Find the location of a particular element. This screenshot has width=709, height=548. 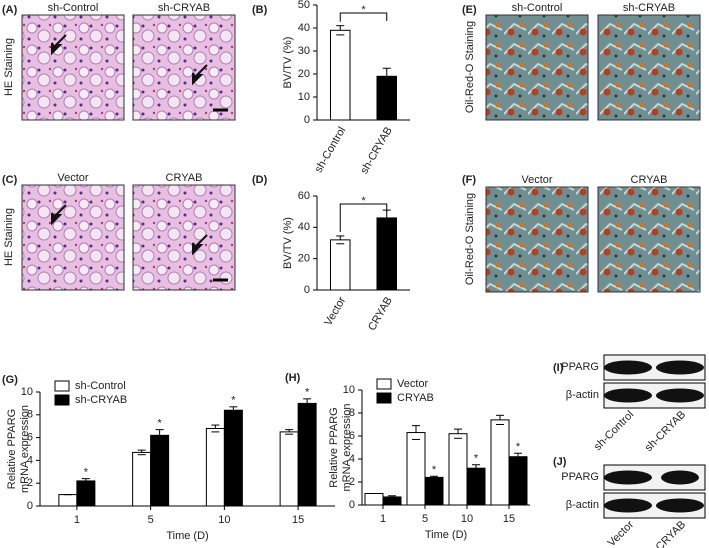

panel-label: (I) is located at coordinates (558, 368).